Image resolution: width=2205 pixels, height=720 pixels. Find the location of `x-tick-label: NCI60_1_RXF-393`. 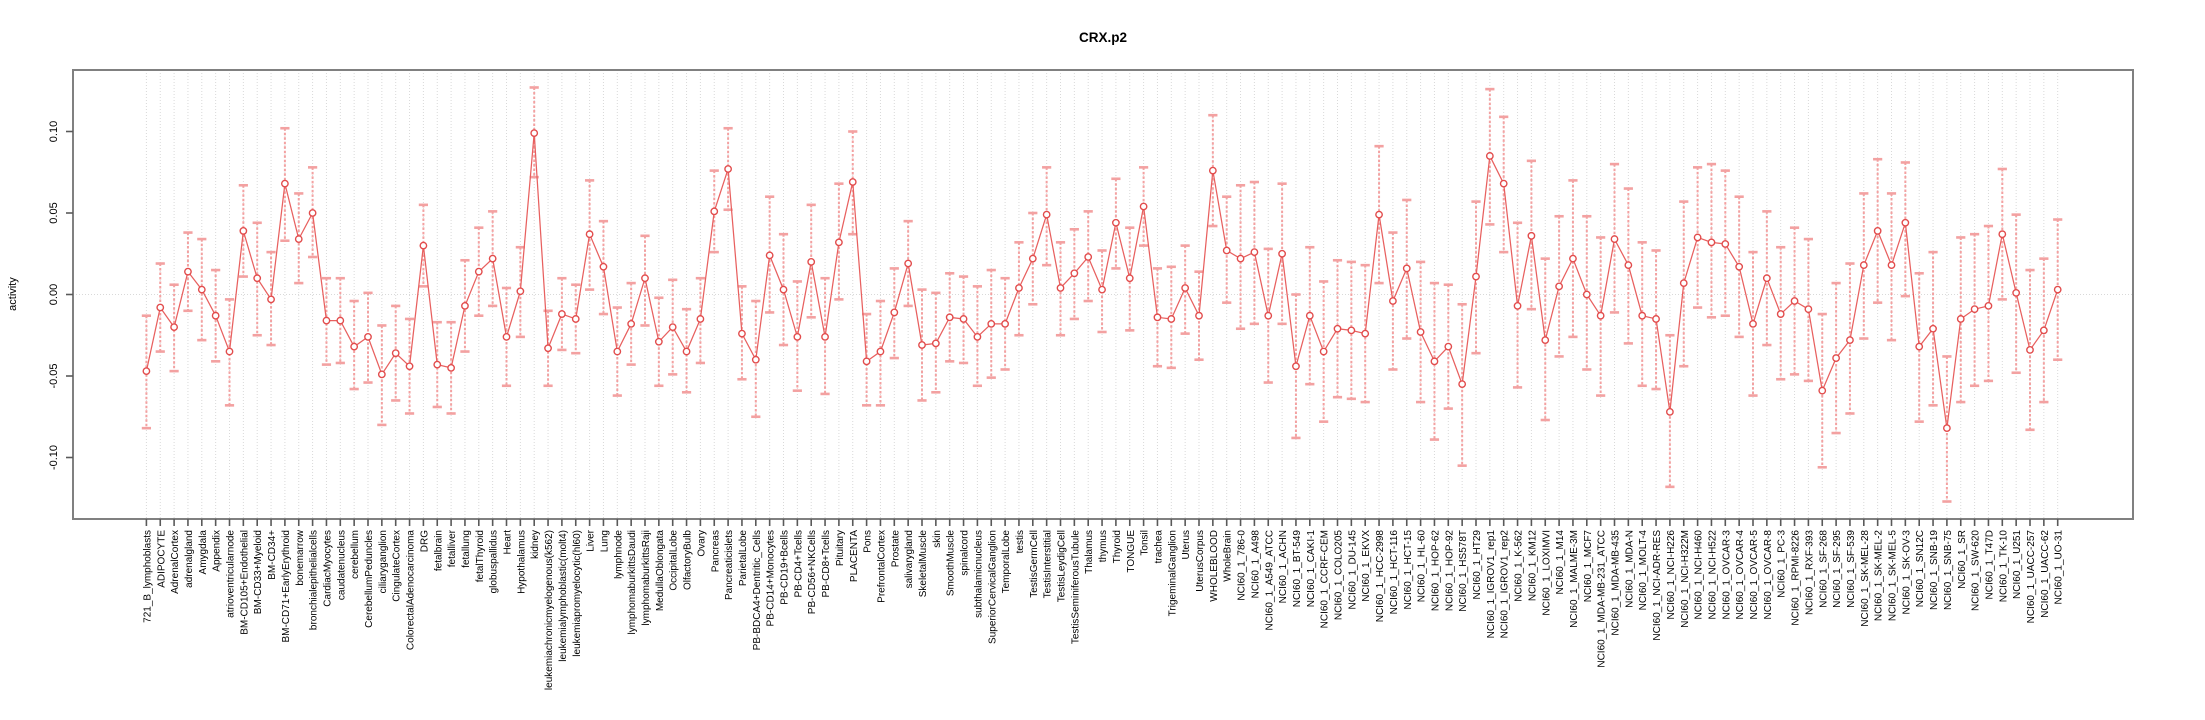

x-tick-label: NCI60_1_RXF-393 is located at coordinates (1809, 572).